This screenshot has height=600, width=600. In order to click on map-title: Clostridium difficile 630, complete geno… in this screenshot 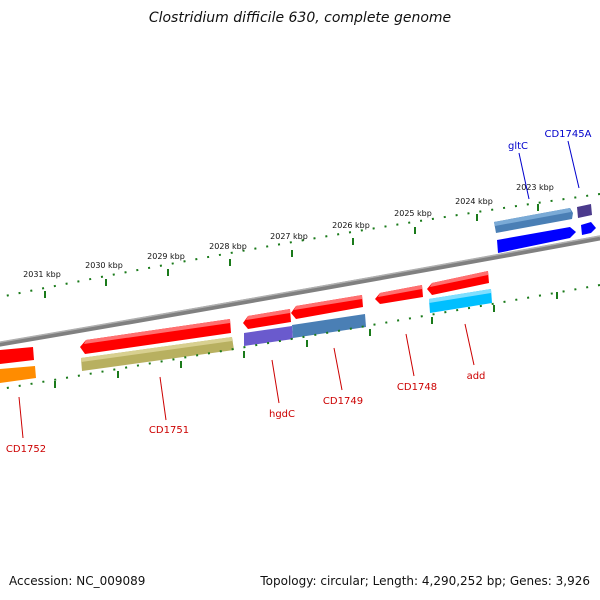, I will do `click(300, 18)`.